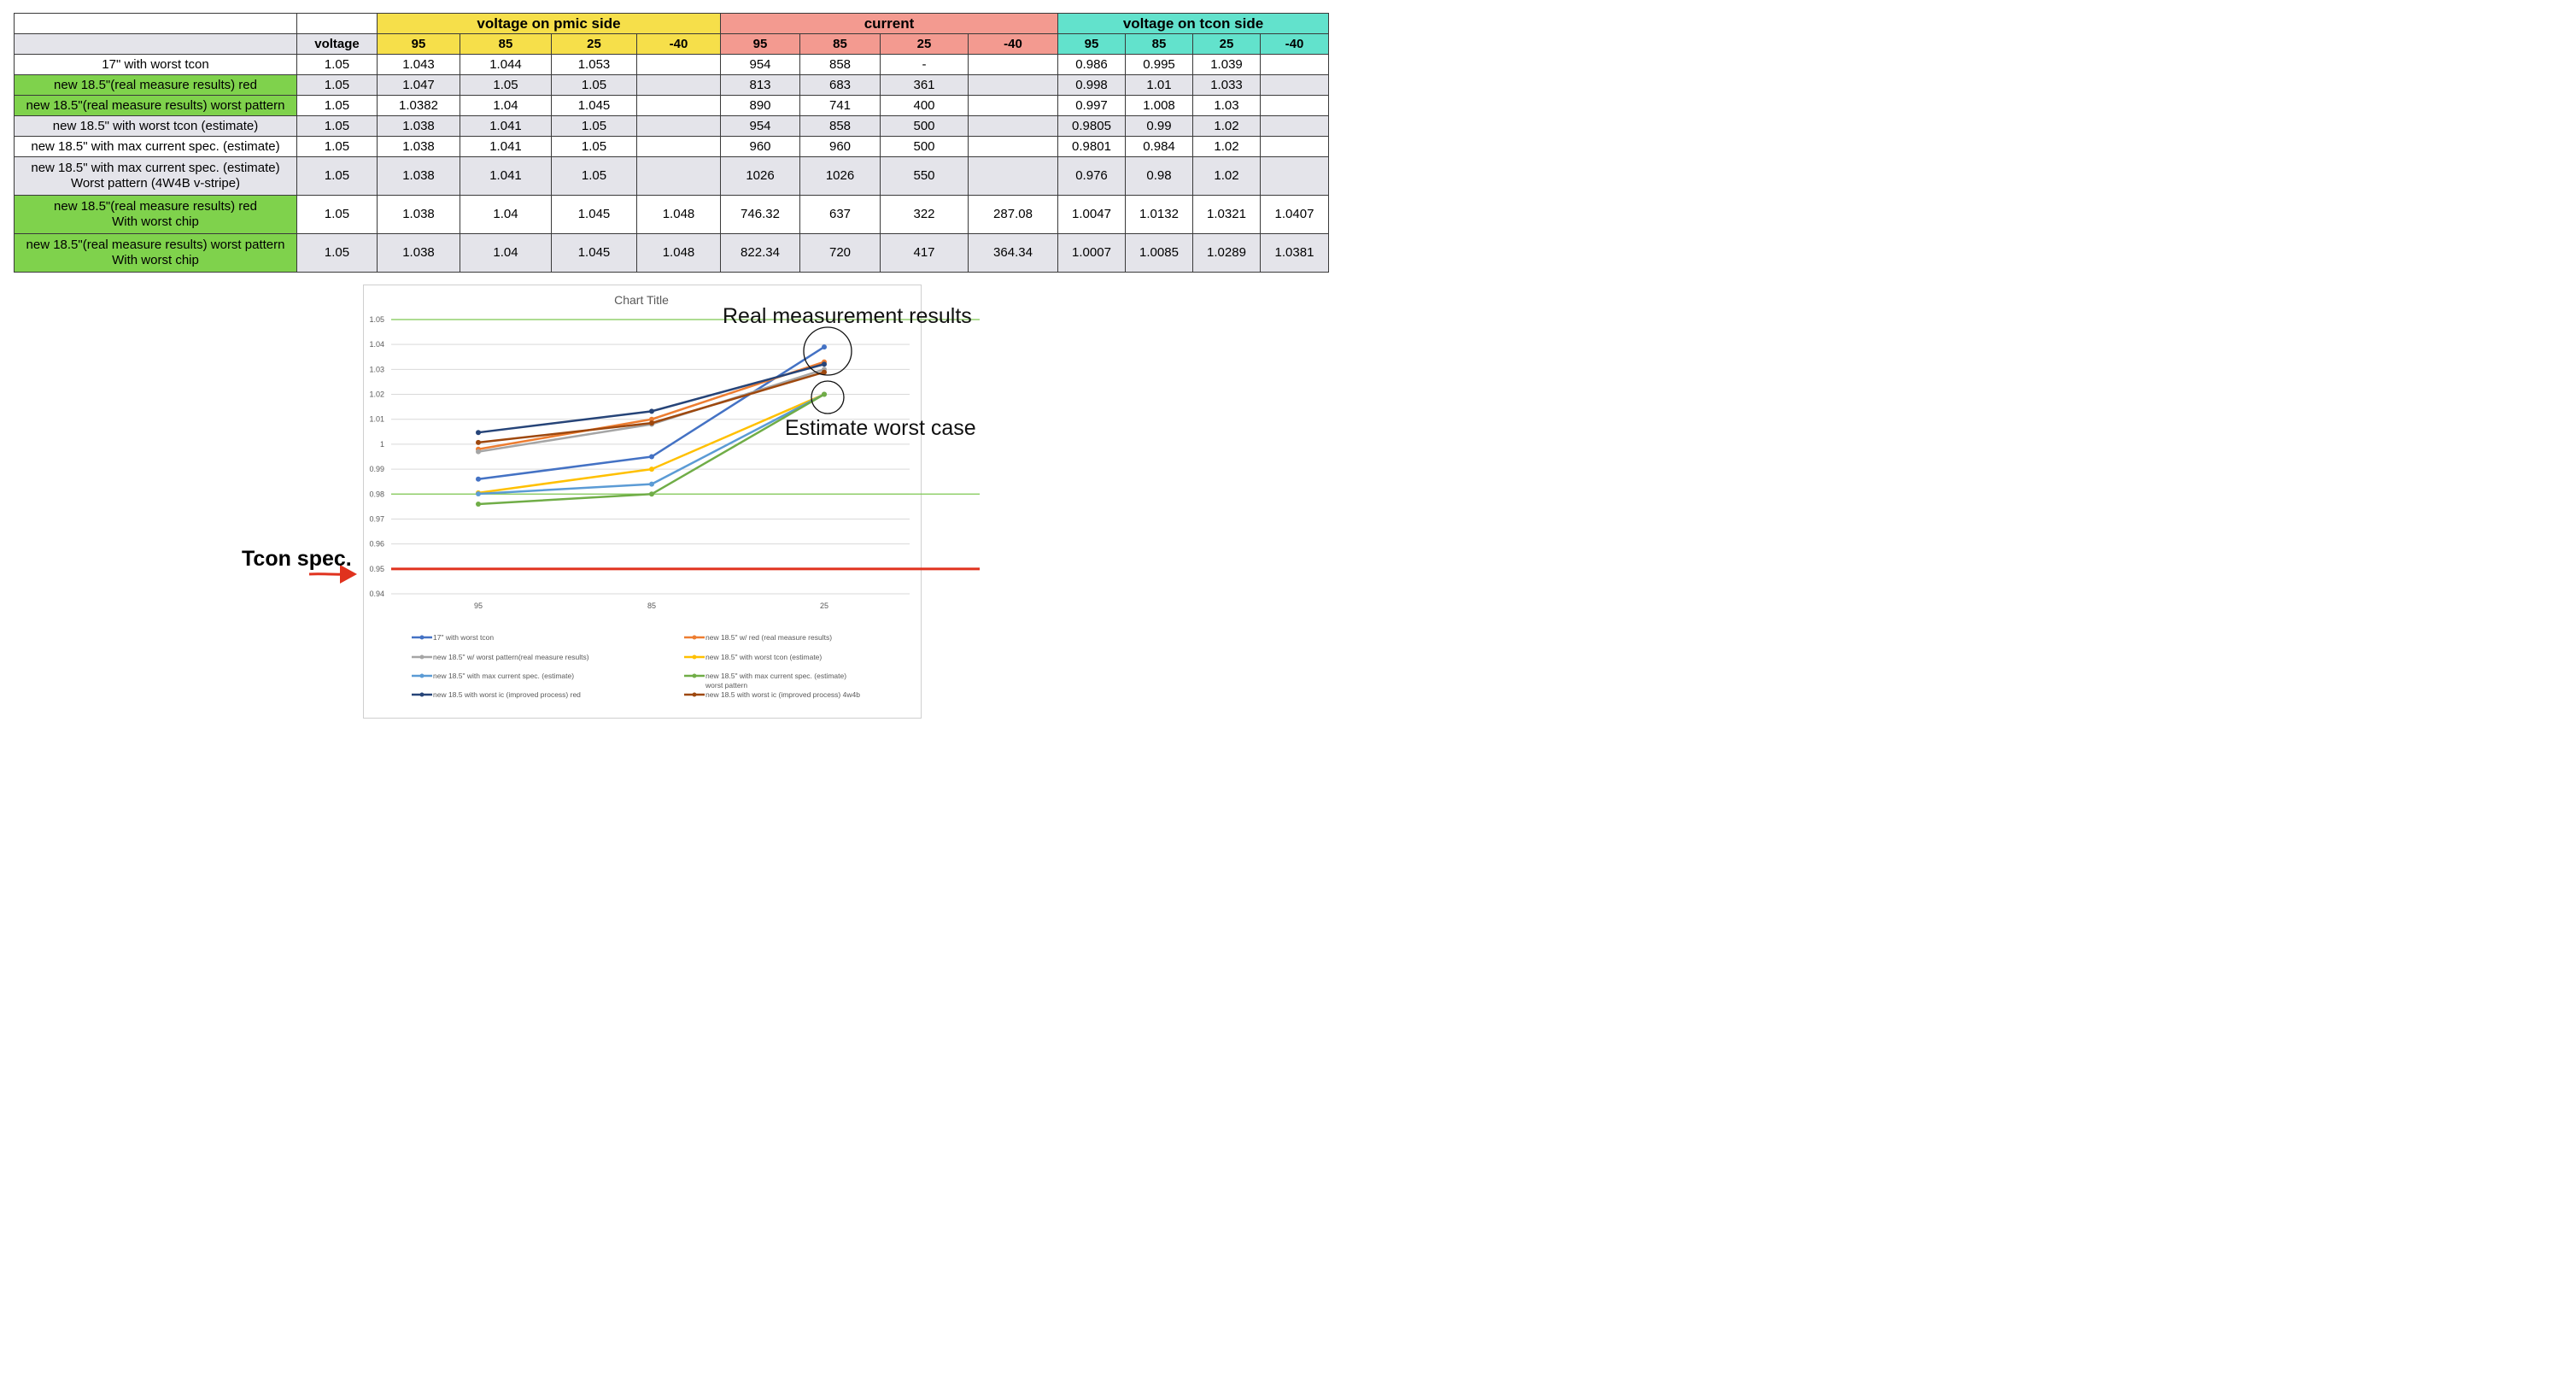 Image resolution: width=2576 pixels, height=1379 pixels. Describe the element at coordinates (760, 85) in the screenshot. I see `cell-current-0: 813` at that location.